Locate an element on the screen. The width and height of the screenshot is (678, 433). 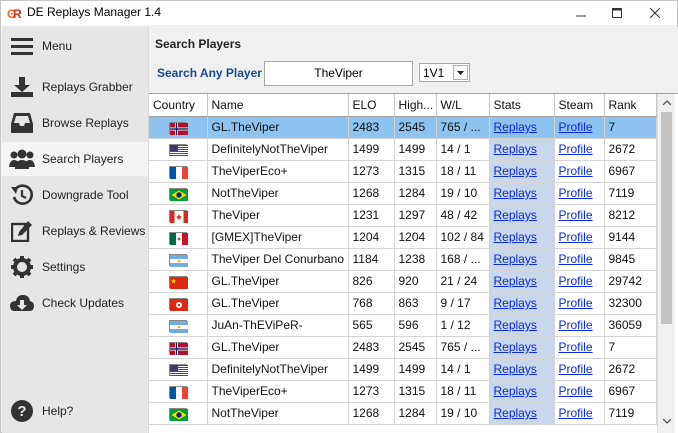
argentina-flag-icon is located at coordinates (178, 326).